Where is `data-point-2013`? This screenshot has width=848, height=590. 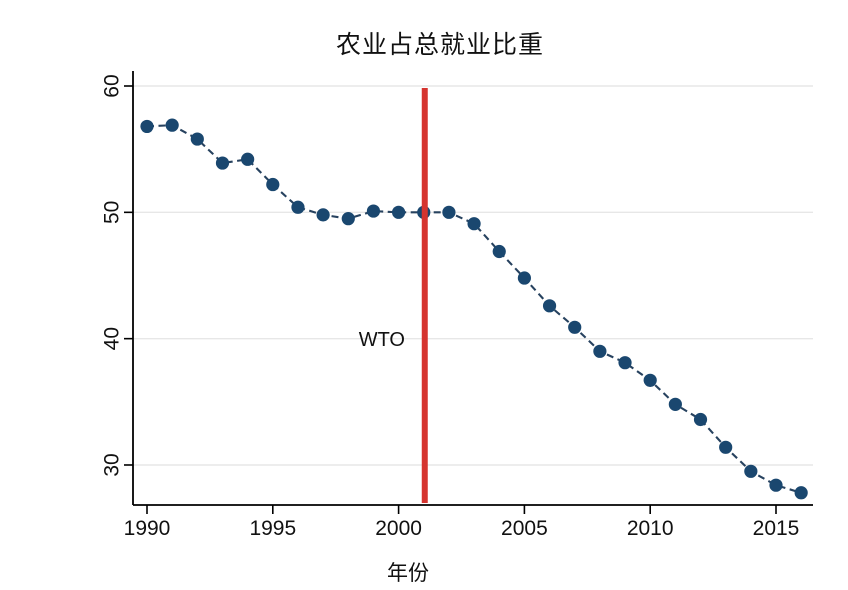 data-point-2013 is located at coordinates (726, 447).